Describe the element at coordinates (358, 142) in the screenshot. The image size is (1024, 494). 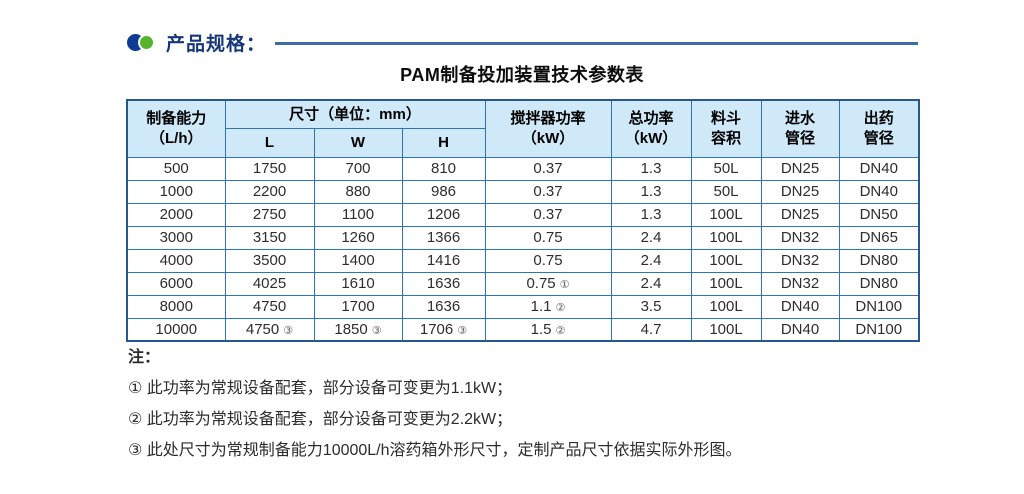
I see `col-header-width: W` at that location.